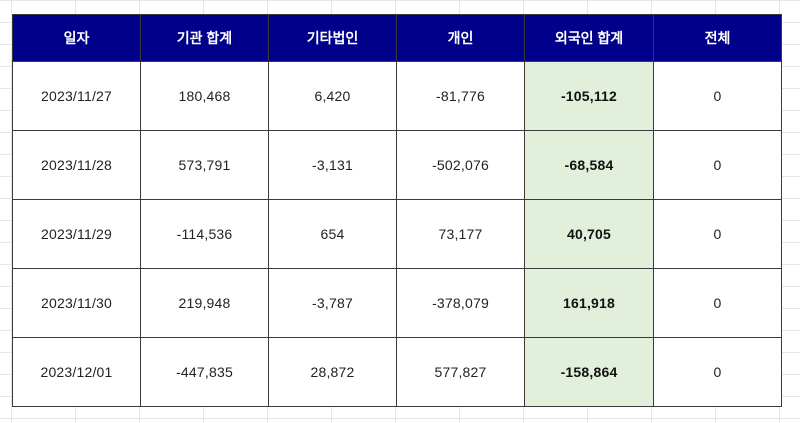  Describe the element at coordinates (332, 234) in the screenshot. I see `cell-other-corporation: 654` at that location.